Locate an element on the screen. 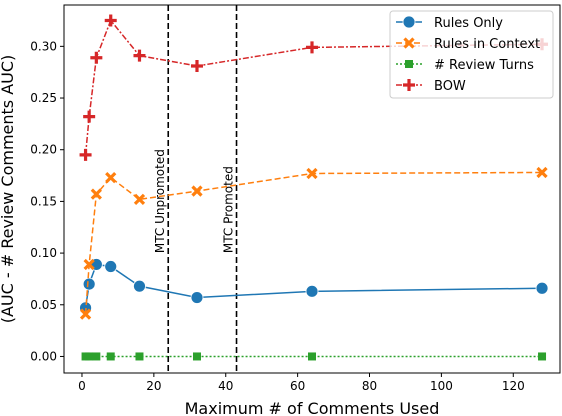 This screenshot has width=562, height=416. x-tick-label: 60 is located at coordinates (297, 386).